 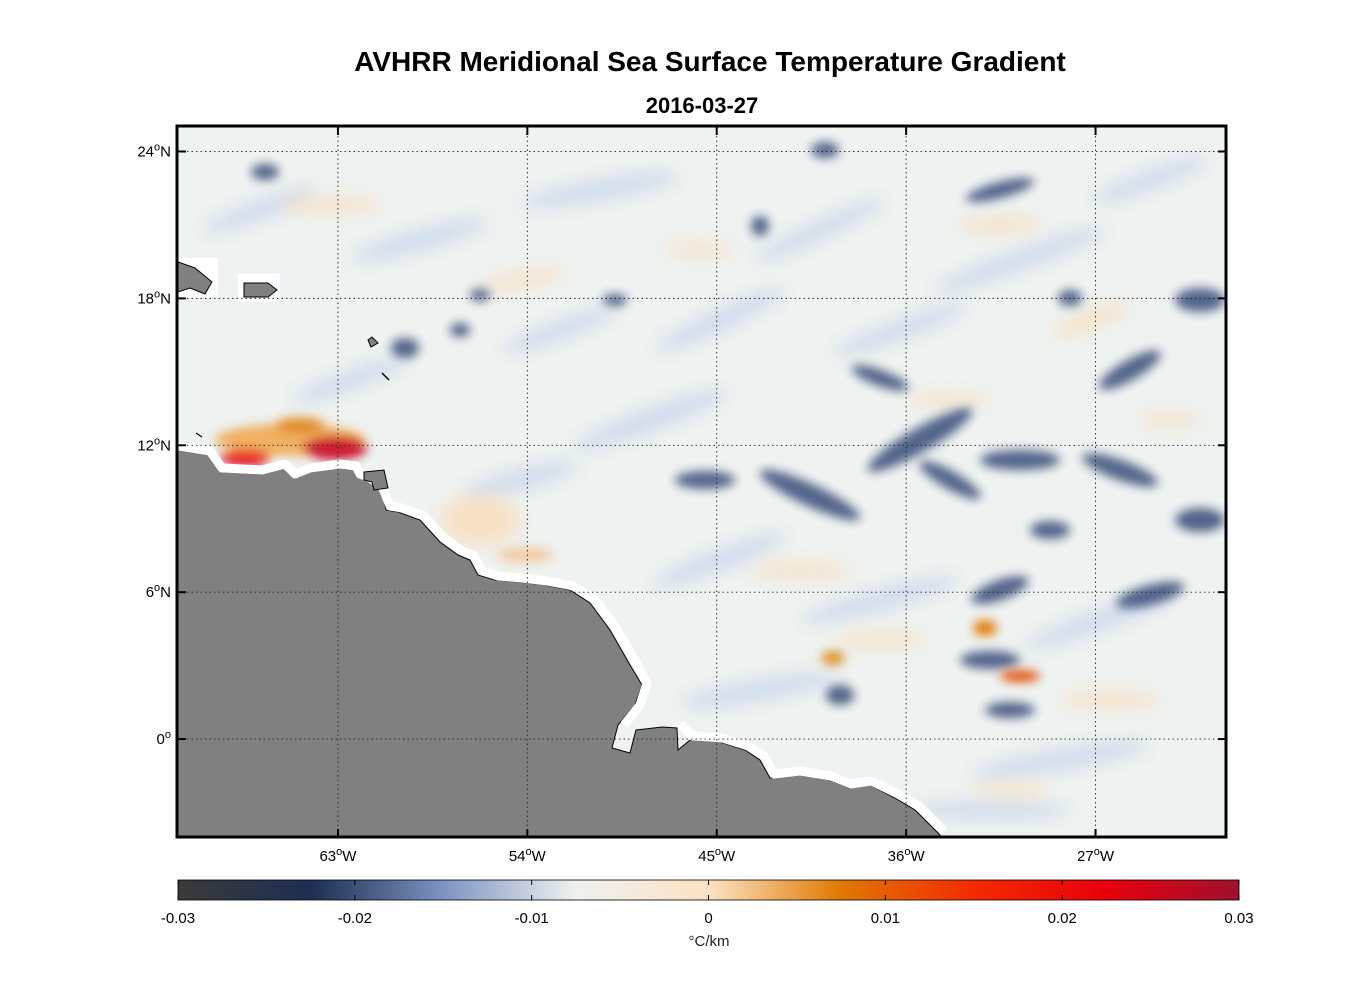 What do you see at coordinates (532, 918) in the screenshot?
I see `colorbar-tick-label: -0.01` at bounding box center [532, 918].